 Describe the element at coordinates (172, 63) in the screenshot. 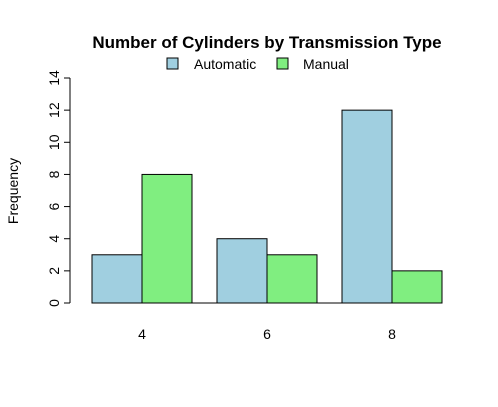

I see `legend-swatch-automatic` at that location.